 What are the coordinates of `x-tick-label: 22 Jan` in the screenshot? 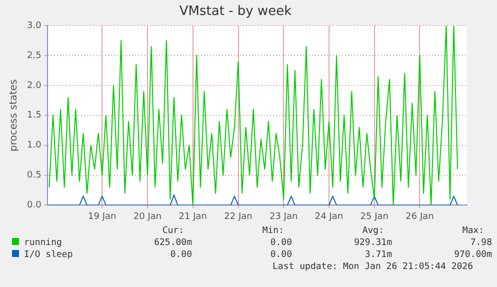 It's located at (238, 217).